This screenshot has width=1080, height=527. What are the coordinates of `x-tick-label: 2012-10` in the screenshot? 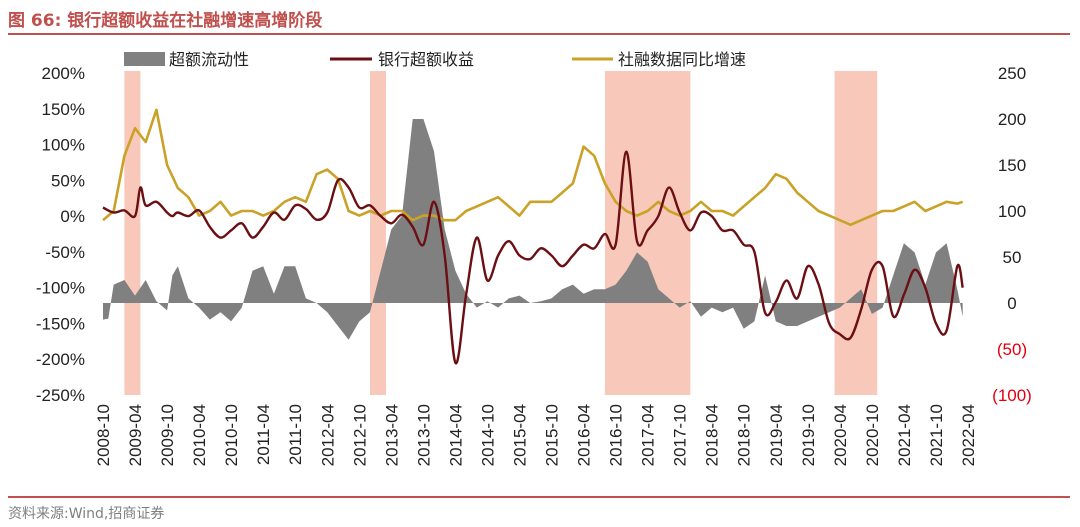 It's located at (359, 435).